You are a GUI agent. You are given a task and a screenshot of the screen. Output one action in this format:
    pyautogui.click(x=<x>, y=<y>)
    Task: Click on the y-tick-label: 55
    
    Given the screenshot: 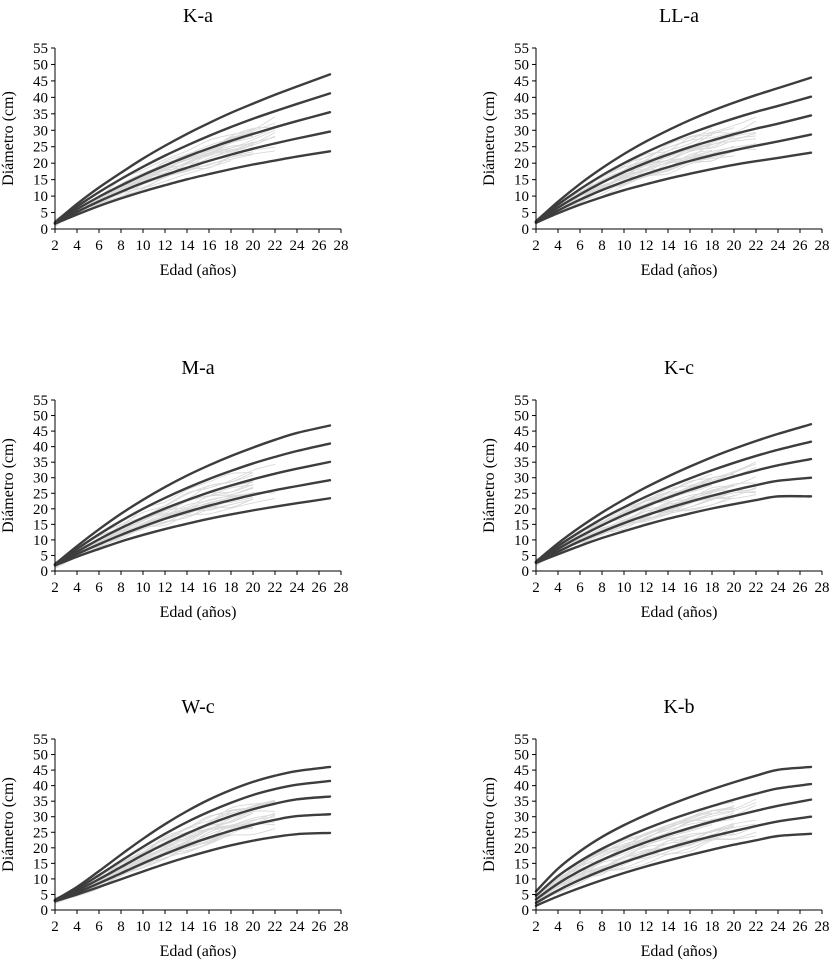 What is the action you would take?
    pyautogui.click(x=40, y=49)
    